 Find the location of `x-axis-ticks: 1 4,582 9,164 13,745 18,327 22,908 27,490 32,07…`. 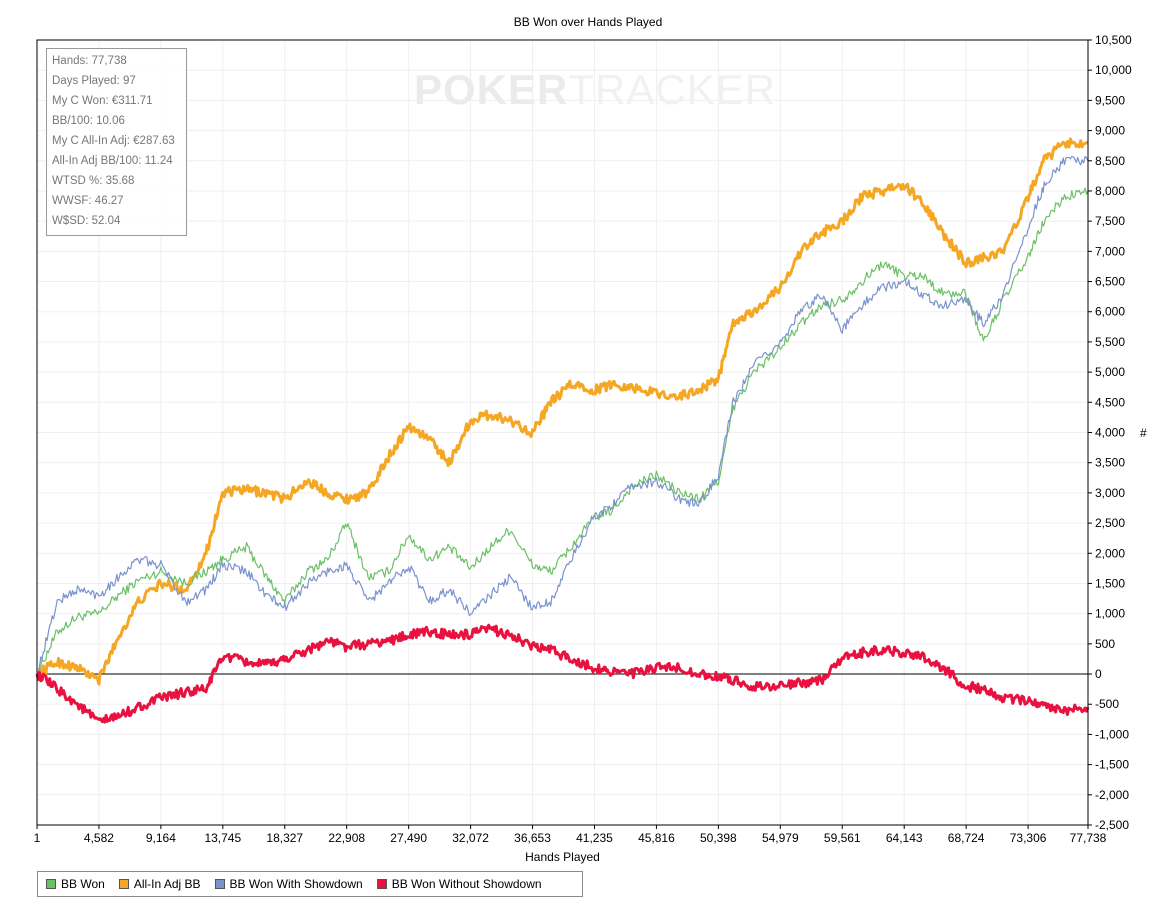

x-axis-ticks: 1 4,582 9,164 13,745 18,327 22,908 27,490 32,07… is located at coordinates (570, 835).